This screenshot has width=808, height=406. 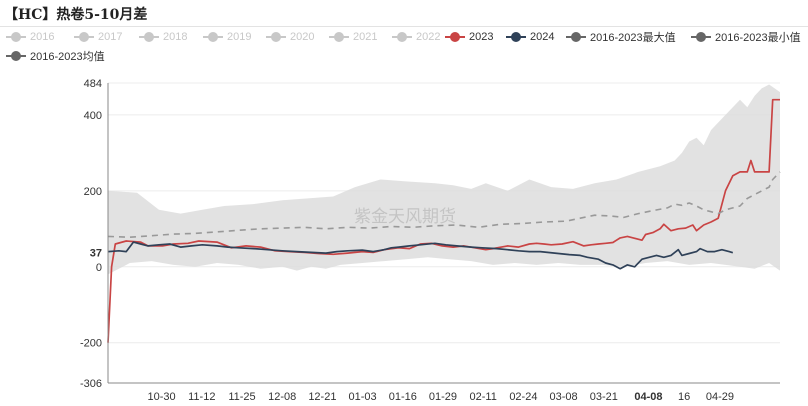 I want to click on legend-label: 2024, so click(x=542, y=37).